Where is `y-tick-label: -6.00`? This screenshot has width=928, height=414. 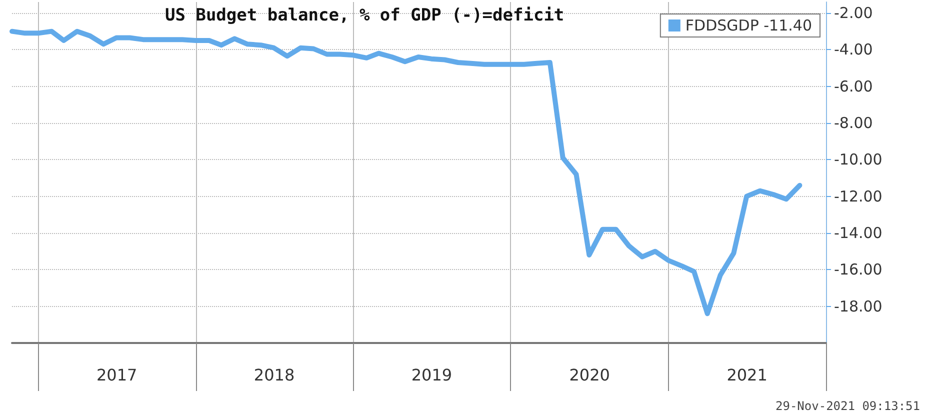 y-tick-label: -6.00 is located at coordinates (853, 86).